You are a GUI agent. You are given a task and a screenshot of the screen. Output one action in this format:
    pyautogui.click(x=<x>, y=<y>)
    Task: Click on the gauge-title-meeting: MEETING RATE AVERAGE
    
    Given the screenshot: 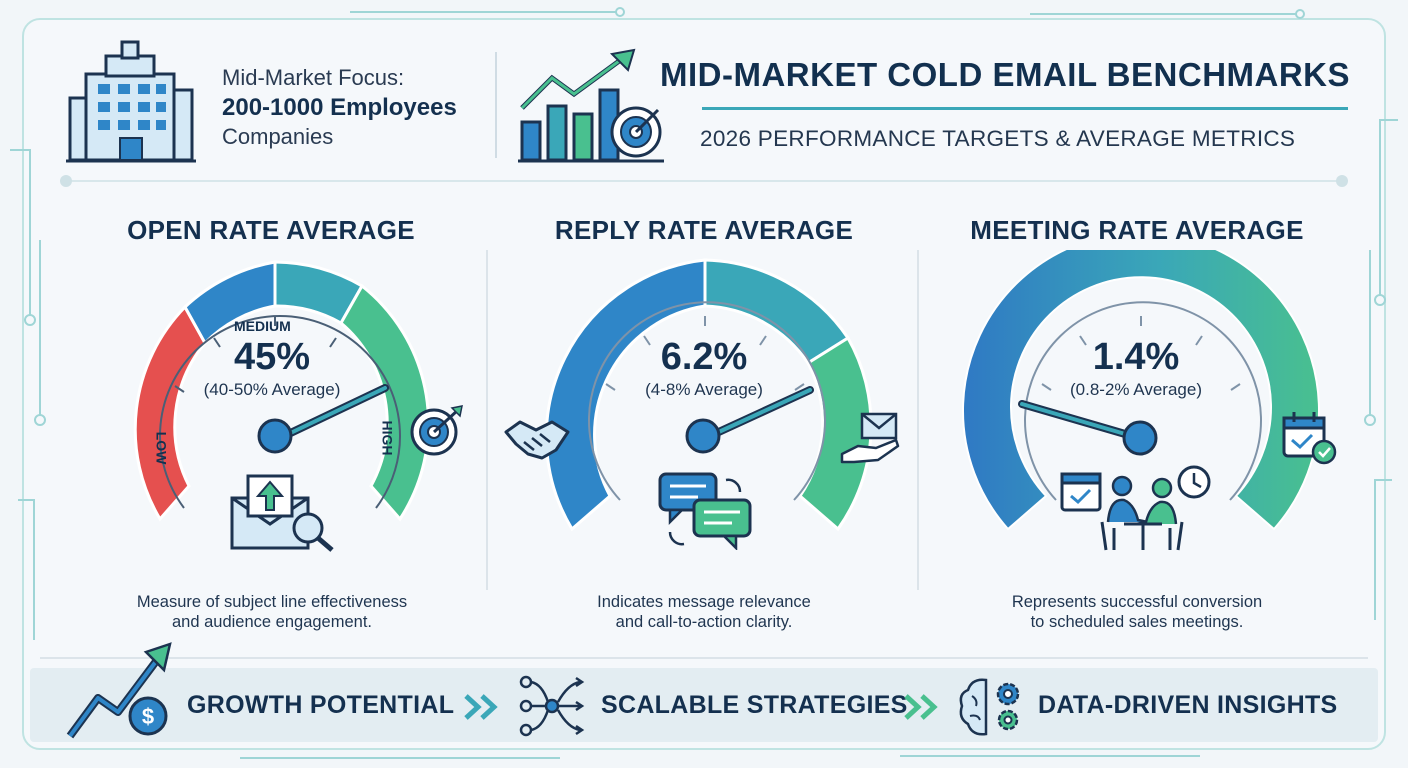 What is the action you would take?
    pyautogui.click(x=1137, y=230)
    